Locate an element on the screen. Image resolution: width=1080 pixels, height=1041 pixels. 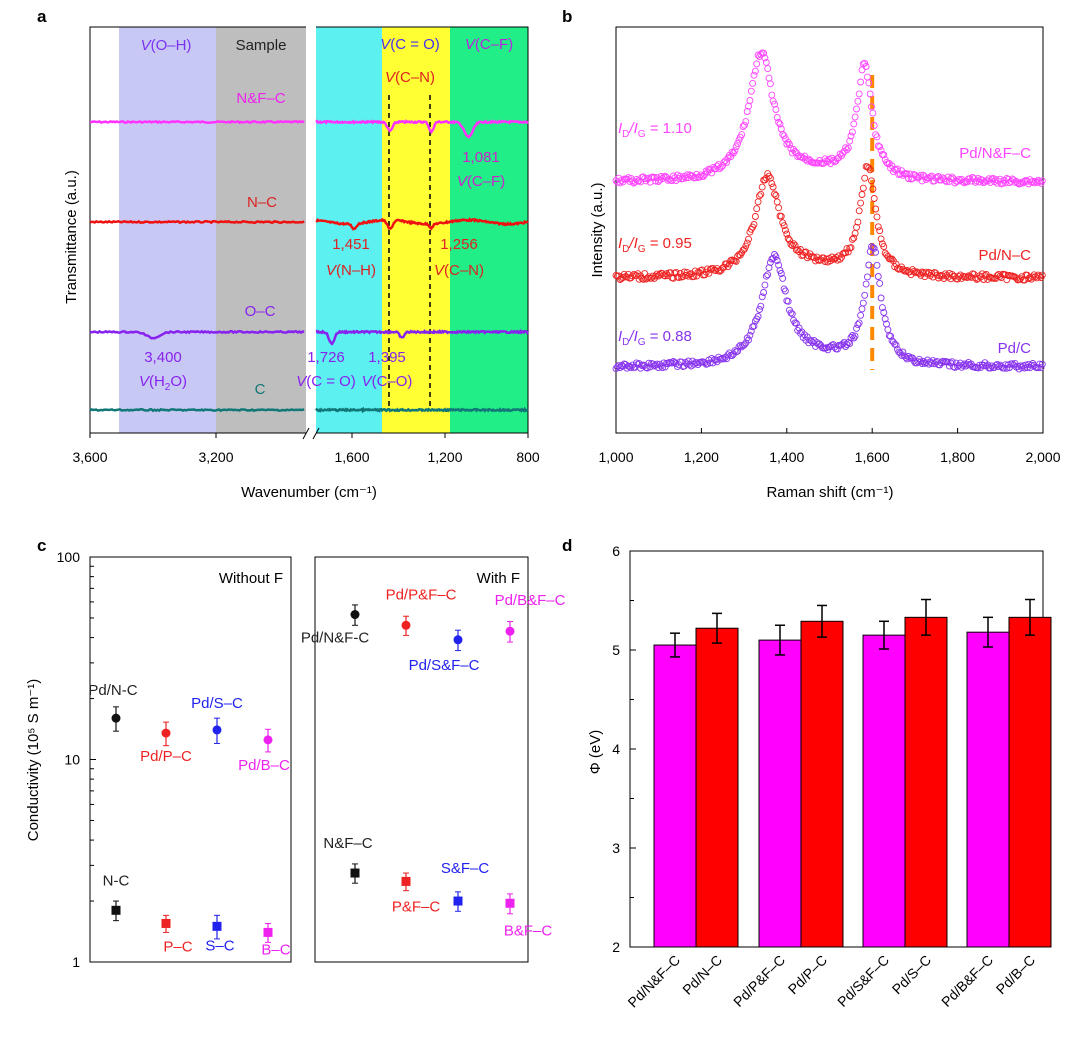
point-label: Pd/P–C is located at coordinates (166, 756).